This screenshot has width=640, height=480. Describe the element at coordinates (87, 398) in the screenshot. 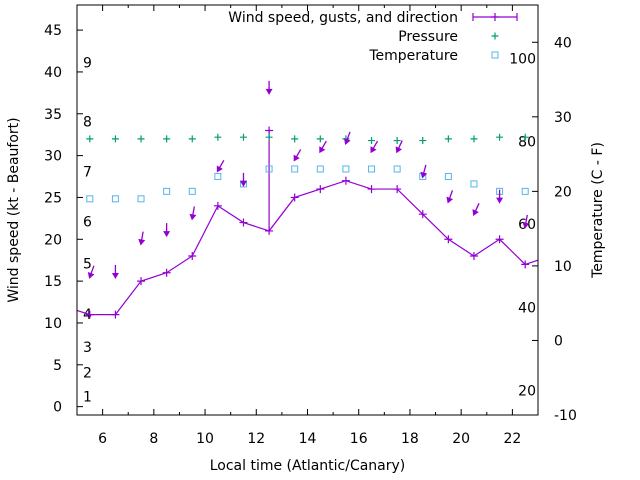

I see `beaufort-label: 1` at that location.